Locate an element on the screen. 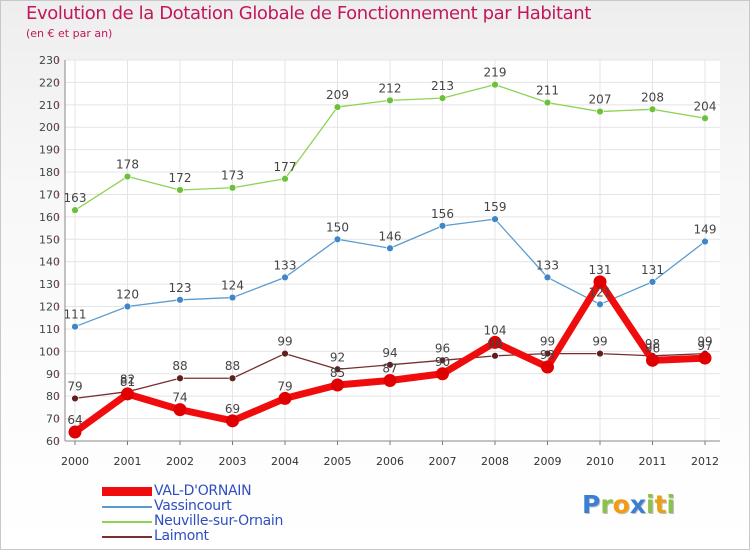 The image size is (750, 550). data-label-neuville-sur-ornain: 212 is located at coordinates (390, 88).